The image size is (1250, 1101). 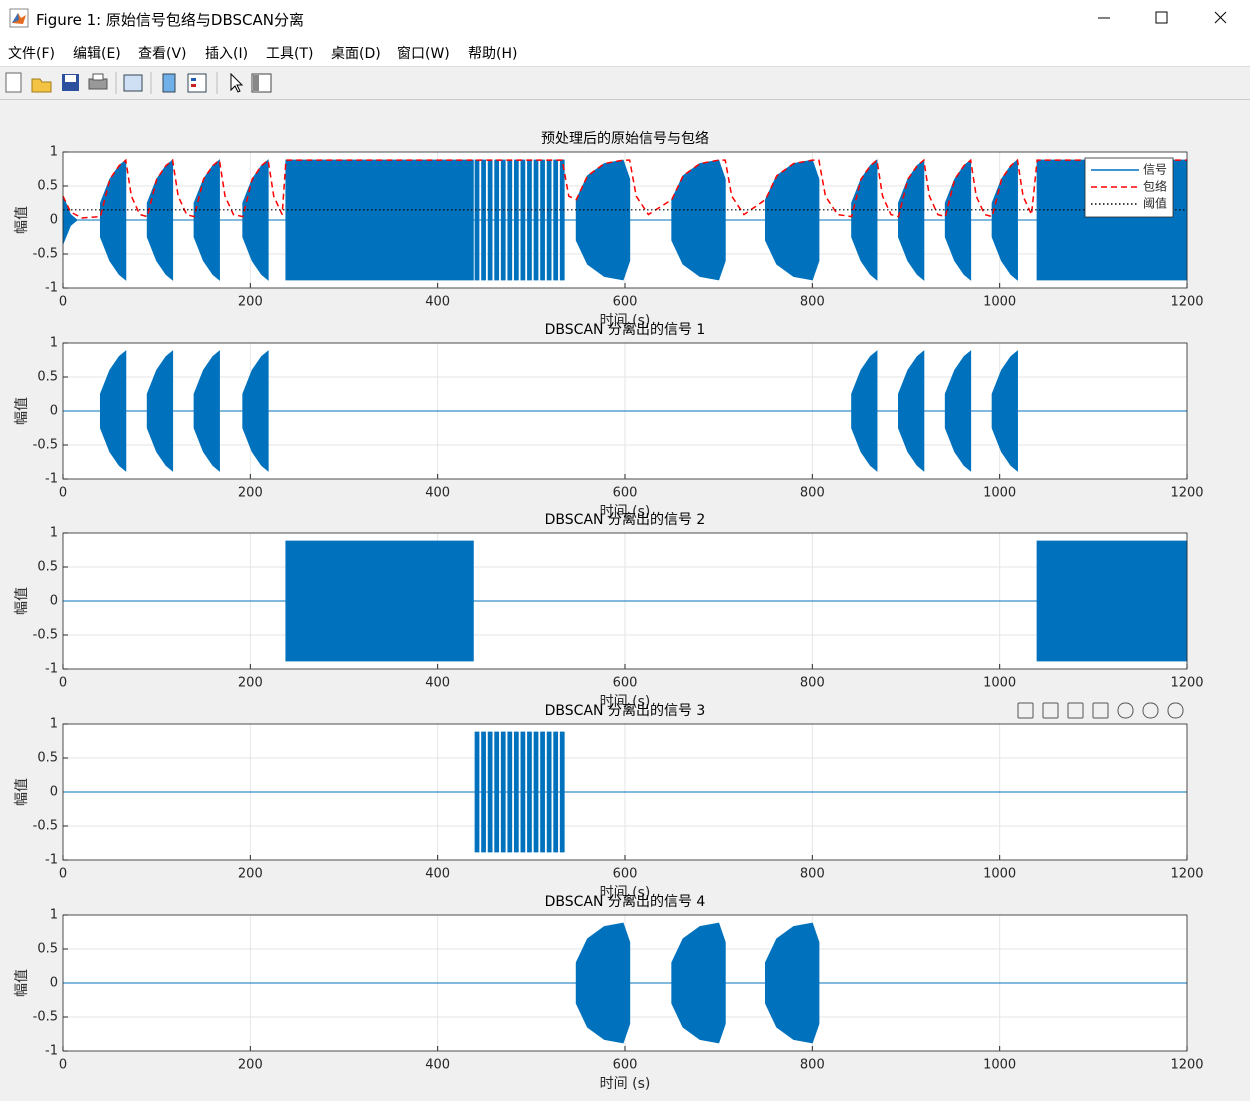 I want to click on window-title: Figure 1: 原始信号包络与DBSCAN分离, so click(x=170, y=20).